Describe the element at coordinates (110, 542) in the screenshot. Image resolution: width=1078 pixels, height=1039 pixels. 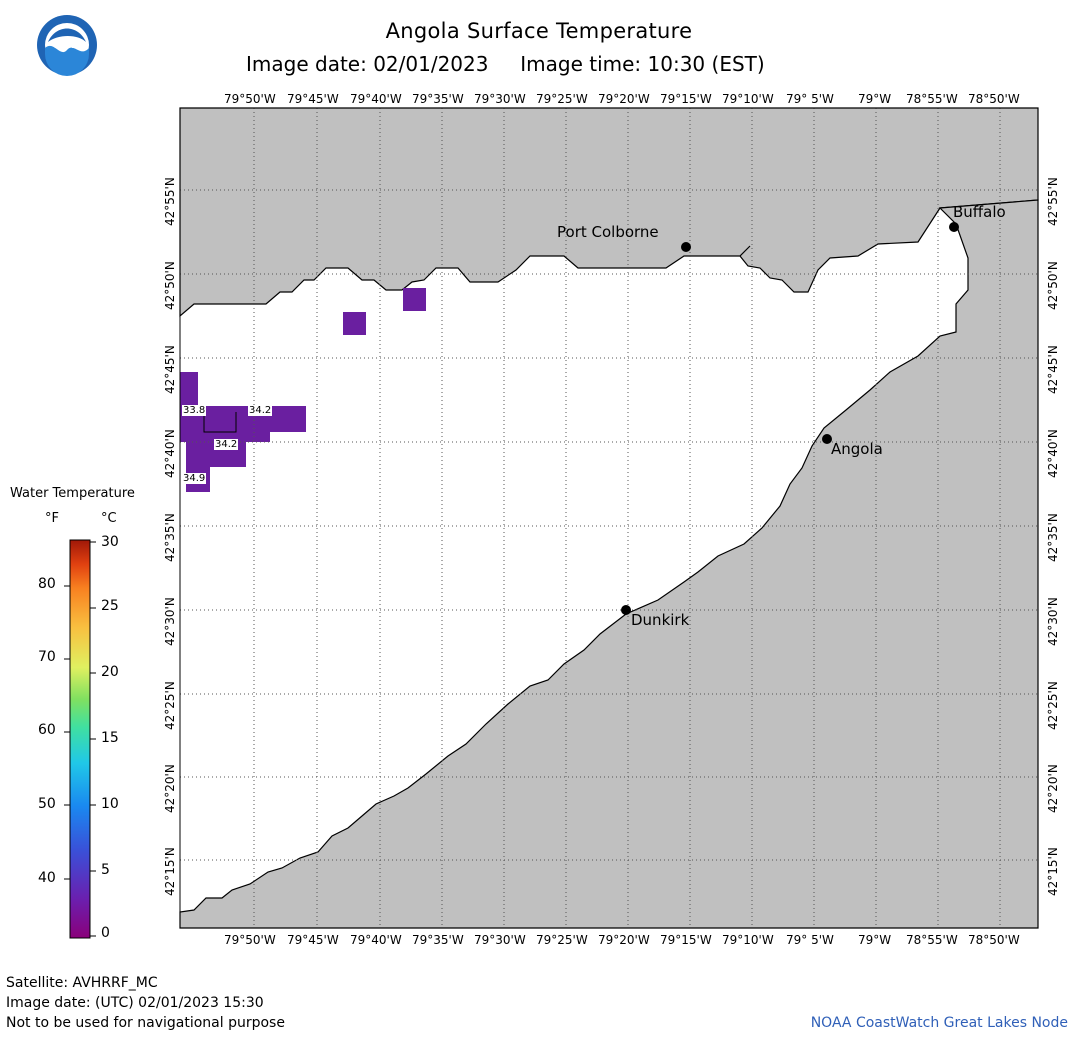
I see `legend-tick-c: 30` at that location.